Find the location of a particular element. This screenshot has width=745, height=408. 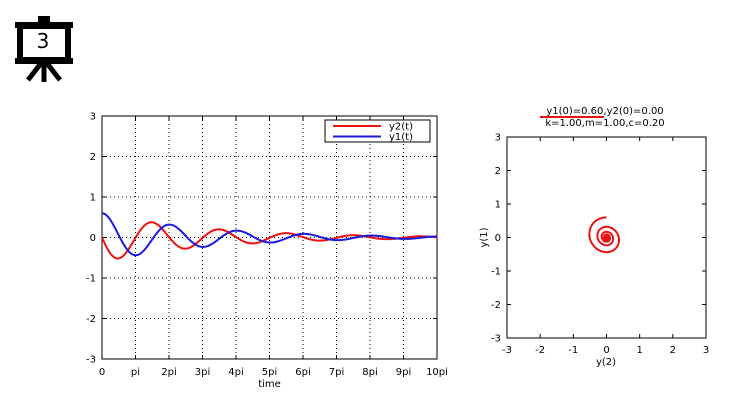

legend-box is located at coordinates (377, 131).